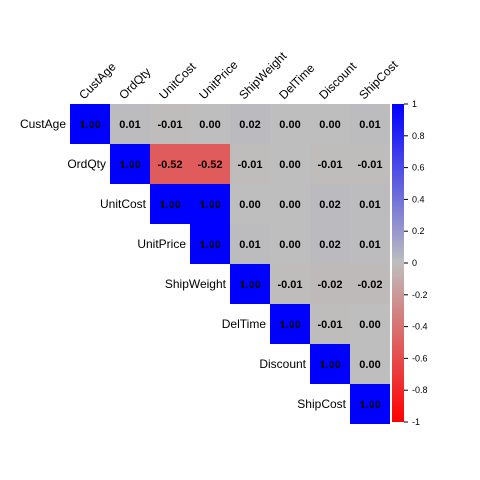 This screenshot has height=480, width=480. I want to click on row-label: CustAge, so click(43, 124).